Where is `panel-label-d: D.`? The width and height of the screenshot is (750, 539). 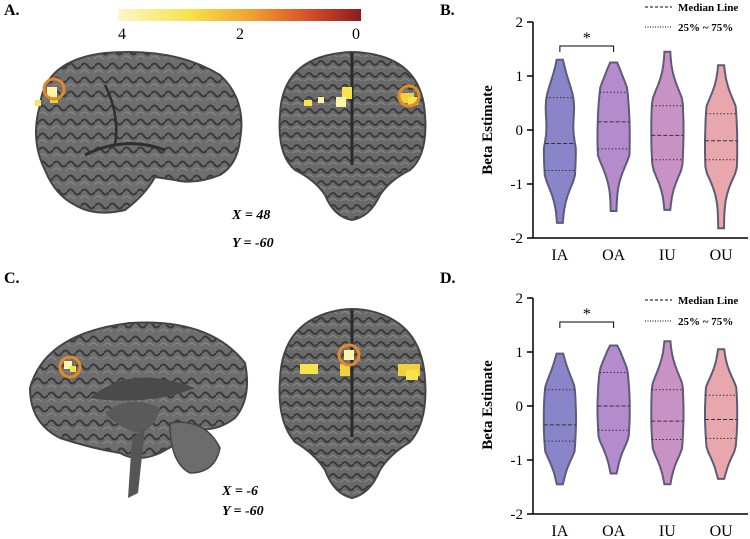 panel-label-d: D. is located at coordinates (448, 278).